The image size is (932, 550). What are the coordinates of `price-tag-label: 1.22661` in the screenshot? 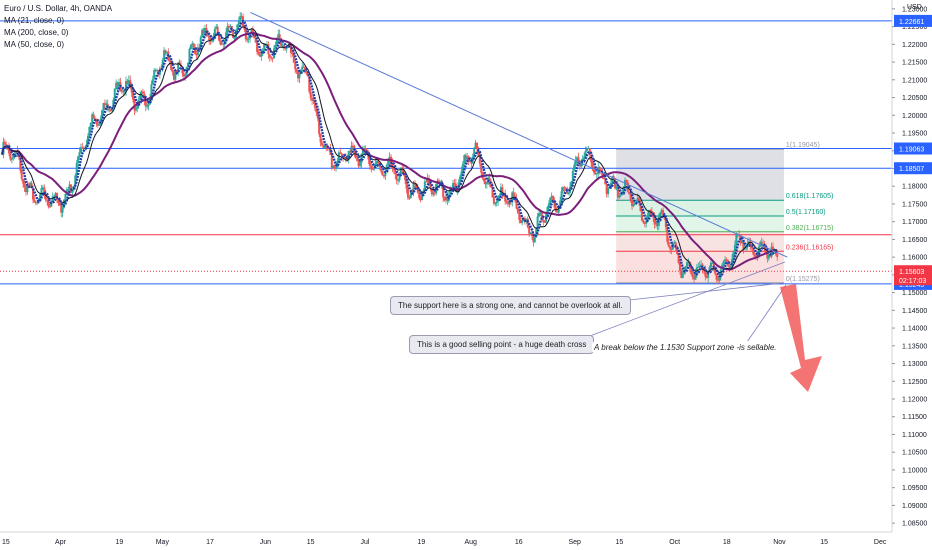 It's located at (911, 22).